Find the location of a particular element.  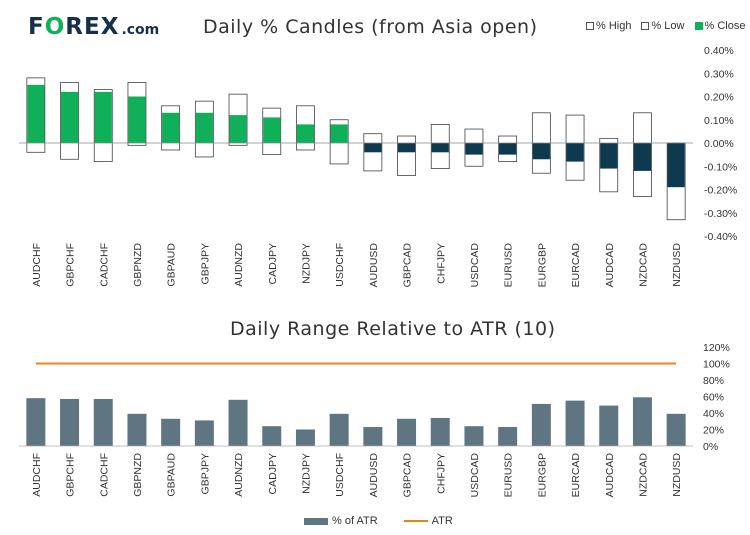

y-tick-label: 40% is located at coordinates (713, 414).